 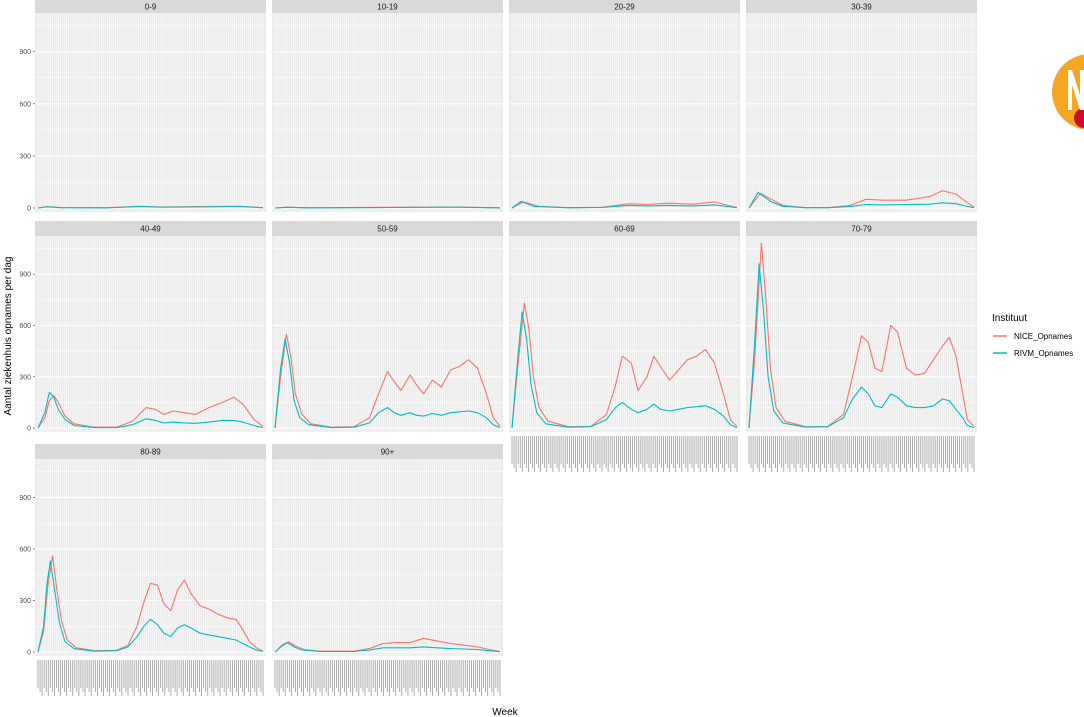 I want to click on facet-strip-label: 80-89, so click(x=150, y=452).